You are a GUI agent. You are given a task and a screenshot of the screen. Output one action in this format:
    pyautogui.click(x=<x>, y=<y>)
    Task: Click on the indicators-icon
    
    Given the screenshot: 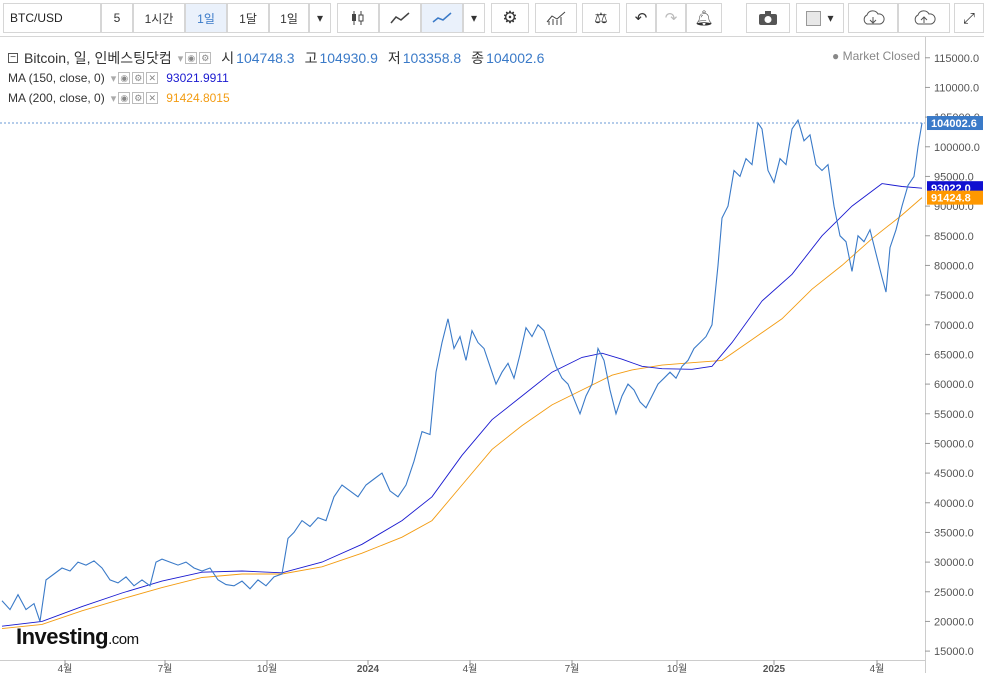 What is the action you would take?
    pyautogui.click(x=556, y=18)
    